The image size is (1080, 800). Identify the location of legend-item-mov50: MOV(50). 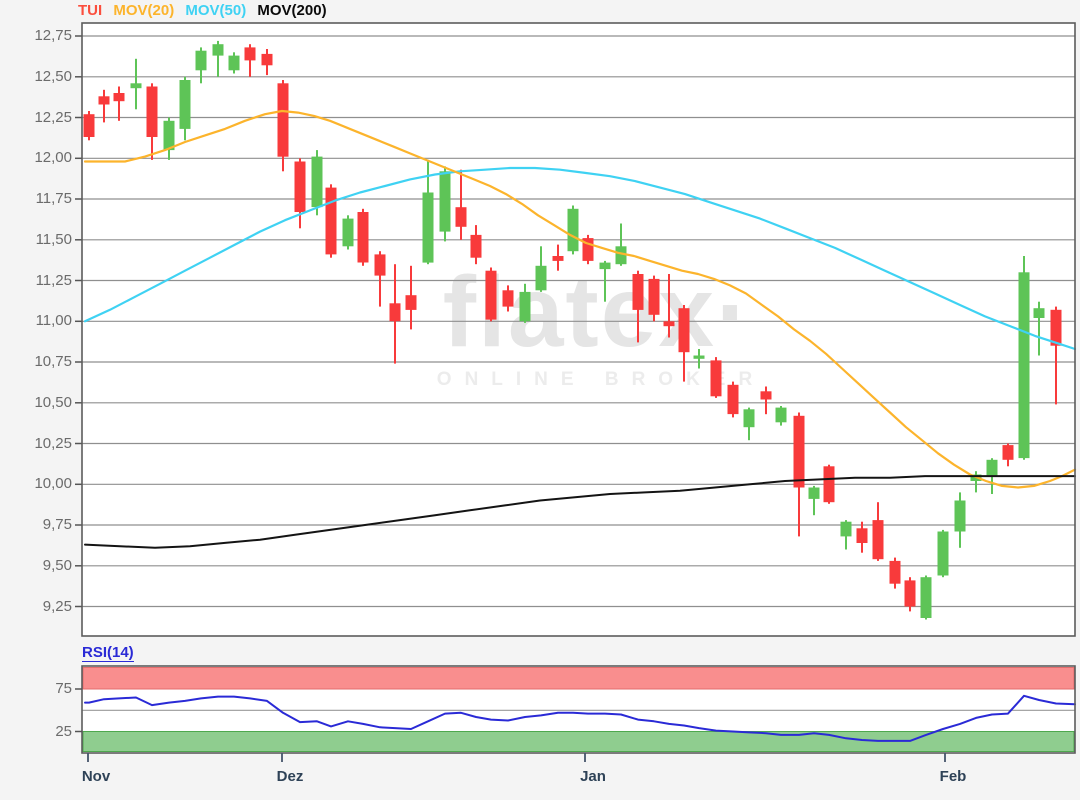
(216, 10).